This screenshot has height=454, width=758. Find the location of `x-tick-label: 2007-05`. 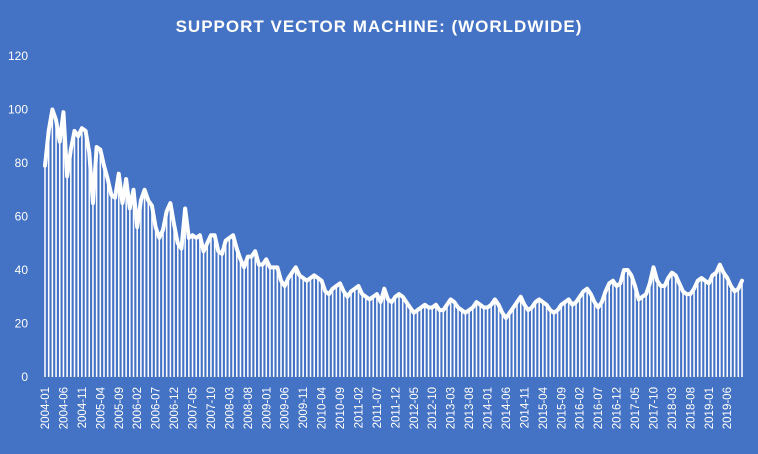

x-tick-label: 2007-05 is located at coordinates (194, 408).